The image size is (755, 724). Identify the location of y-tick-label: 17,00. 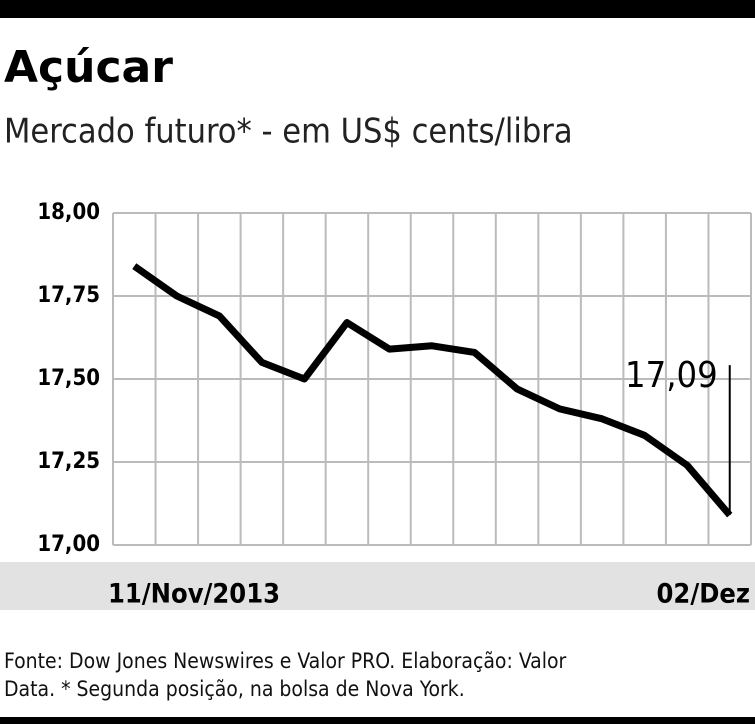
(68, 544).